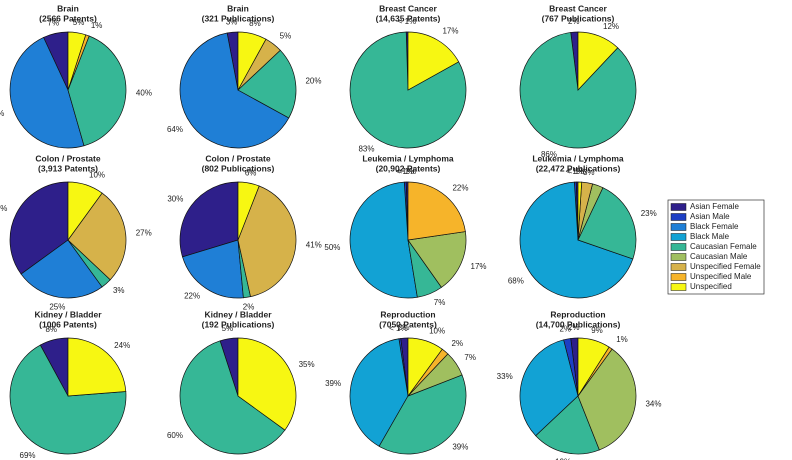  Describe the element at coordinates (175, 199) in the screenshot. I see `value-label: 30%` at that location.